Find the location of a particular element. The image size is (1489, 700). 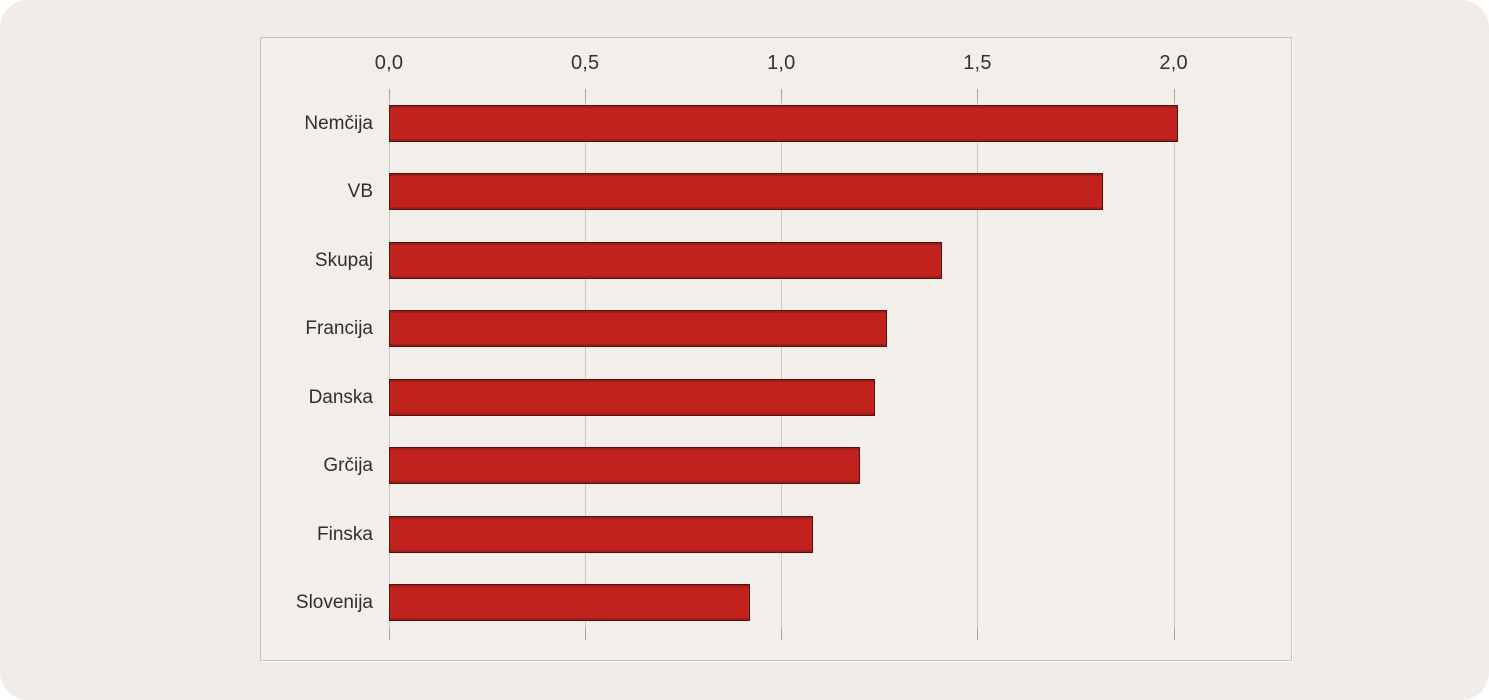

category-label: Skupaj is located at coordinates (343, 260).